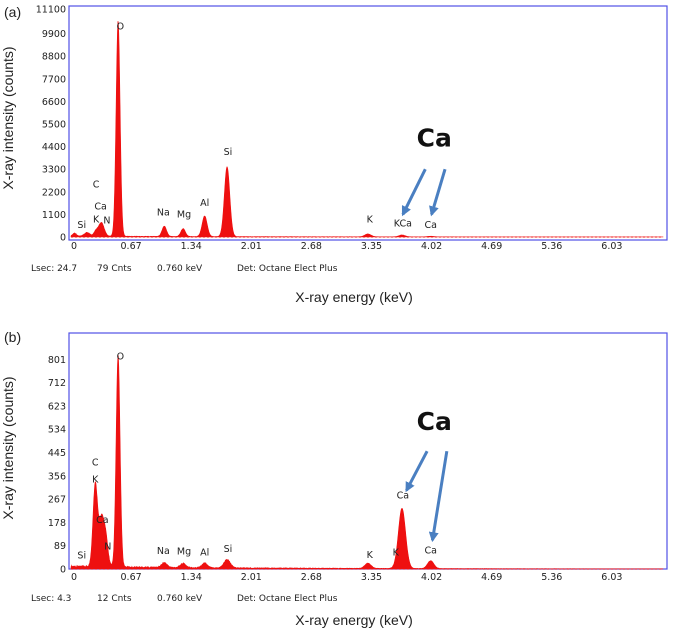 The height and width of the screenshot is (631, 676). What do you see at coordinates (54, 57) in the screenshot?
I see `y-tick-label: 8800` at bounding box center [54, 57].